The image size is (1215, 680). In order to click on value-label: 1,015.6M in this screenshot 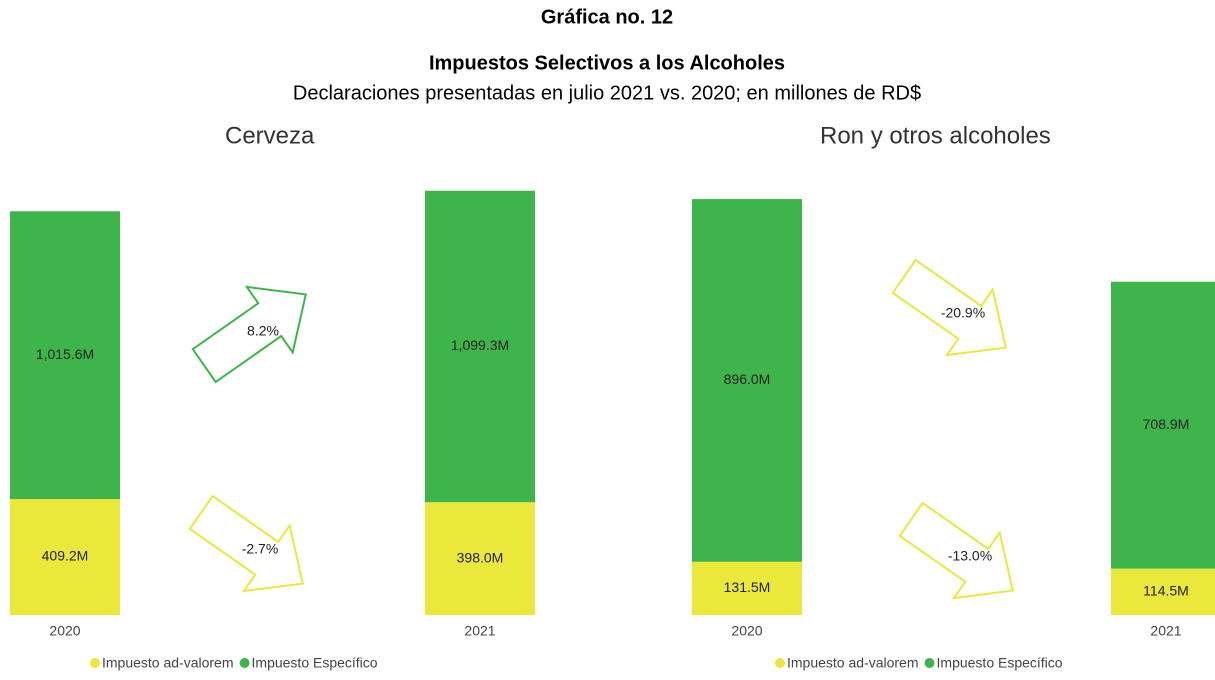, I will do `click(65, 354)`.